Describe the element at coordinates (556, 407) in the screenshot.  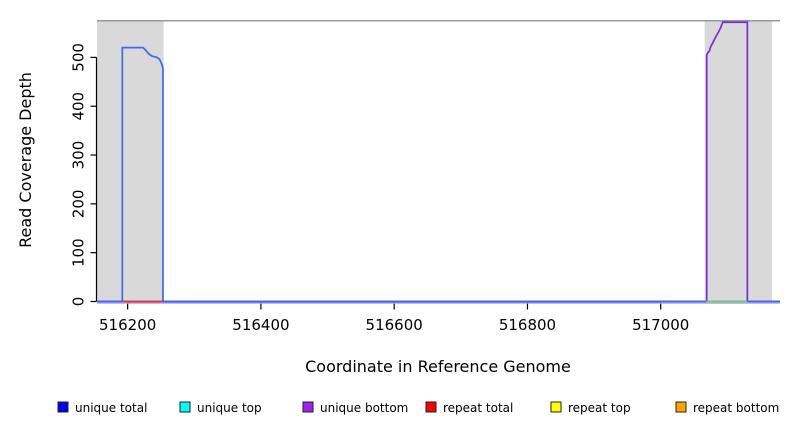
I see `legend-swatch-repeat-top` at that location.